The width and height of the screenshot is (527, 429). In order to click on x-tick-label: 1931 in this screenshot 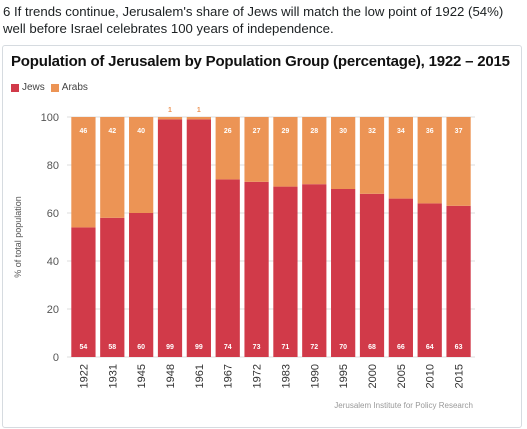, I will do `click(113, 376)`.